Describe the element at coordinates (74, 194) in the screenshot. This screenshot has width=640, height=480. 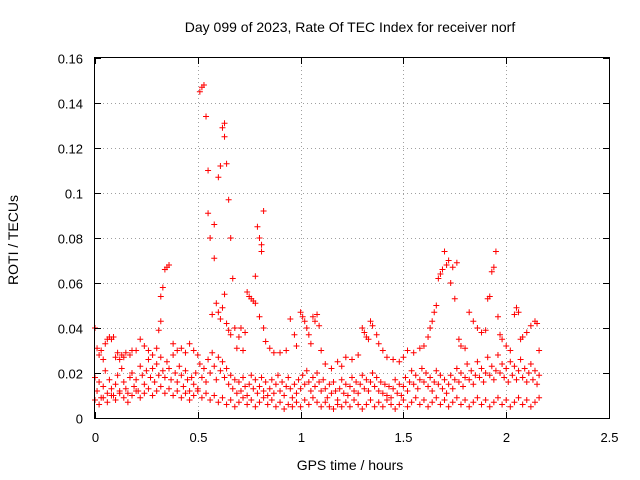
I see `y-tick-label: 0.1` at that location.